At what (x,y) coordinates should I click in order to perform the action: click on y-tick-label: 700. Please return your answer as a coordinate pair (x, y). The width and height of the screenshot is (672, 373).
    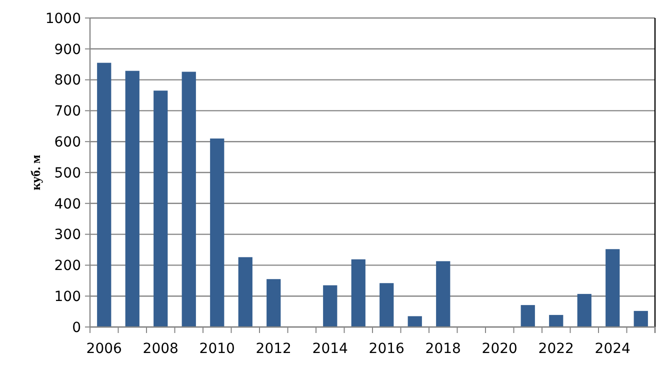
    Looking at the image, I should click on (67, 112).